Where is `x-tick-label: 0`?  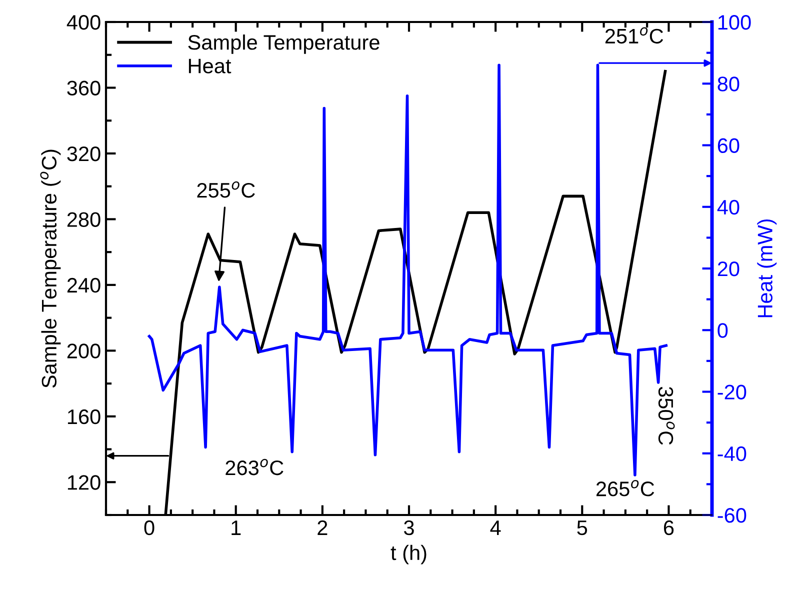 x-tick-label: 0 is located at coordinates (149, 528).